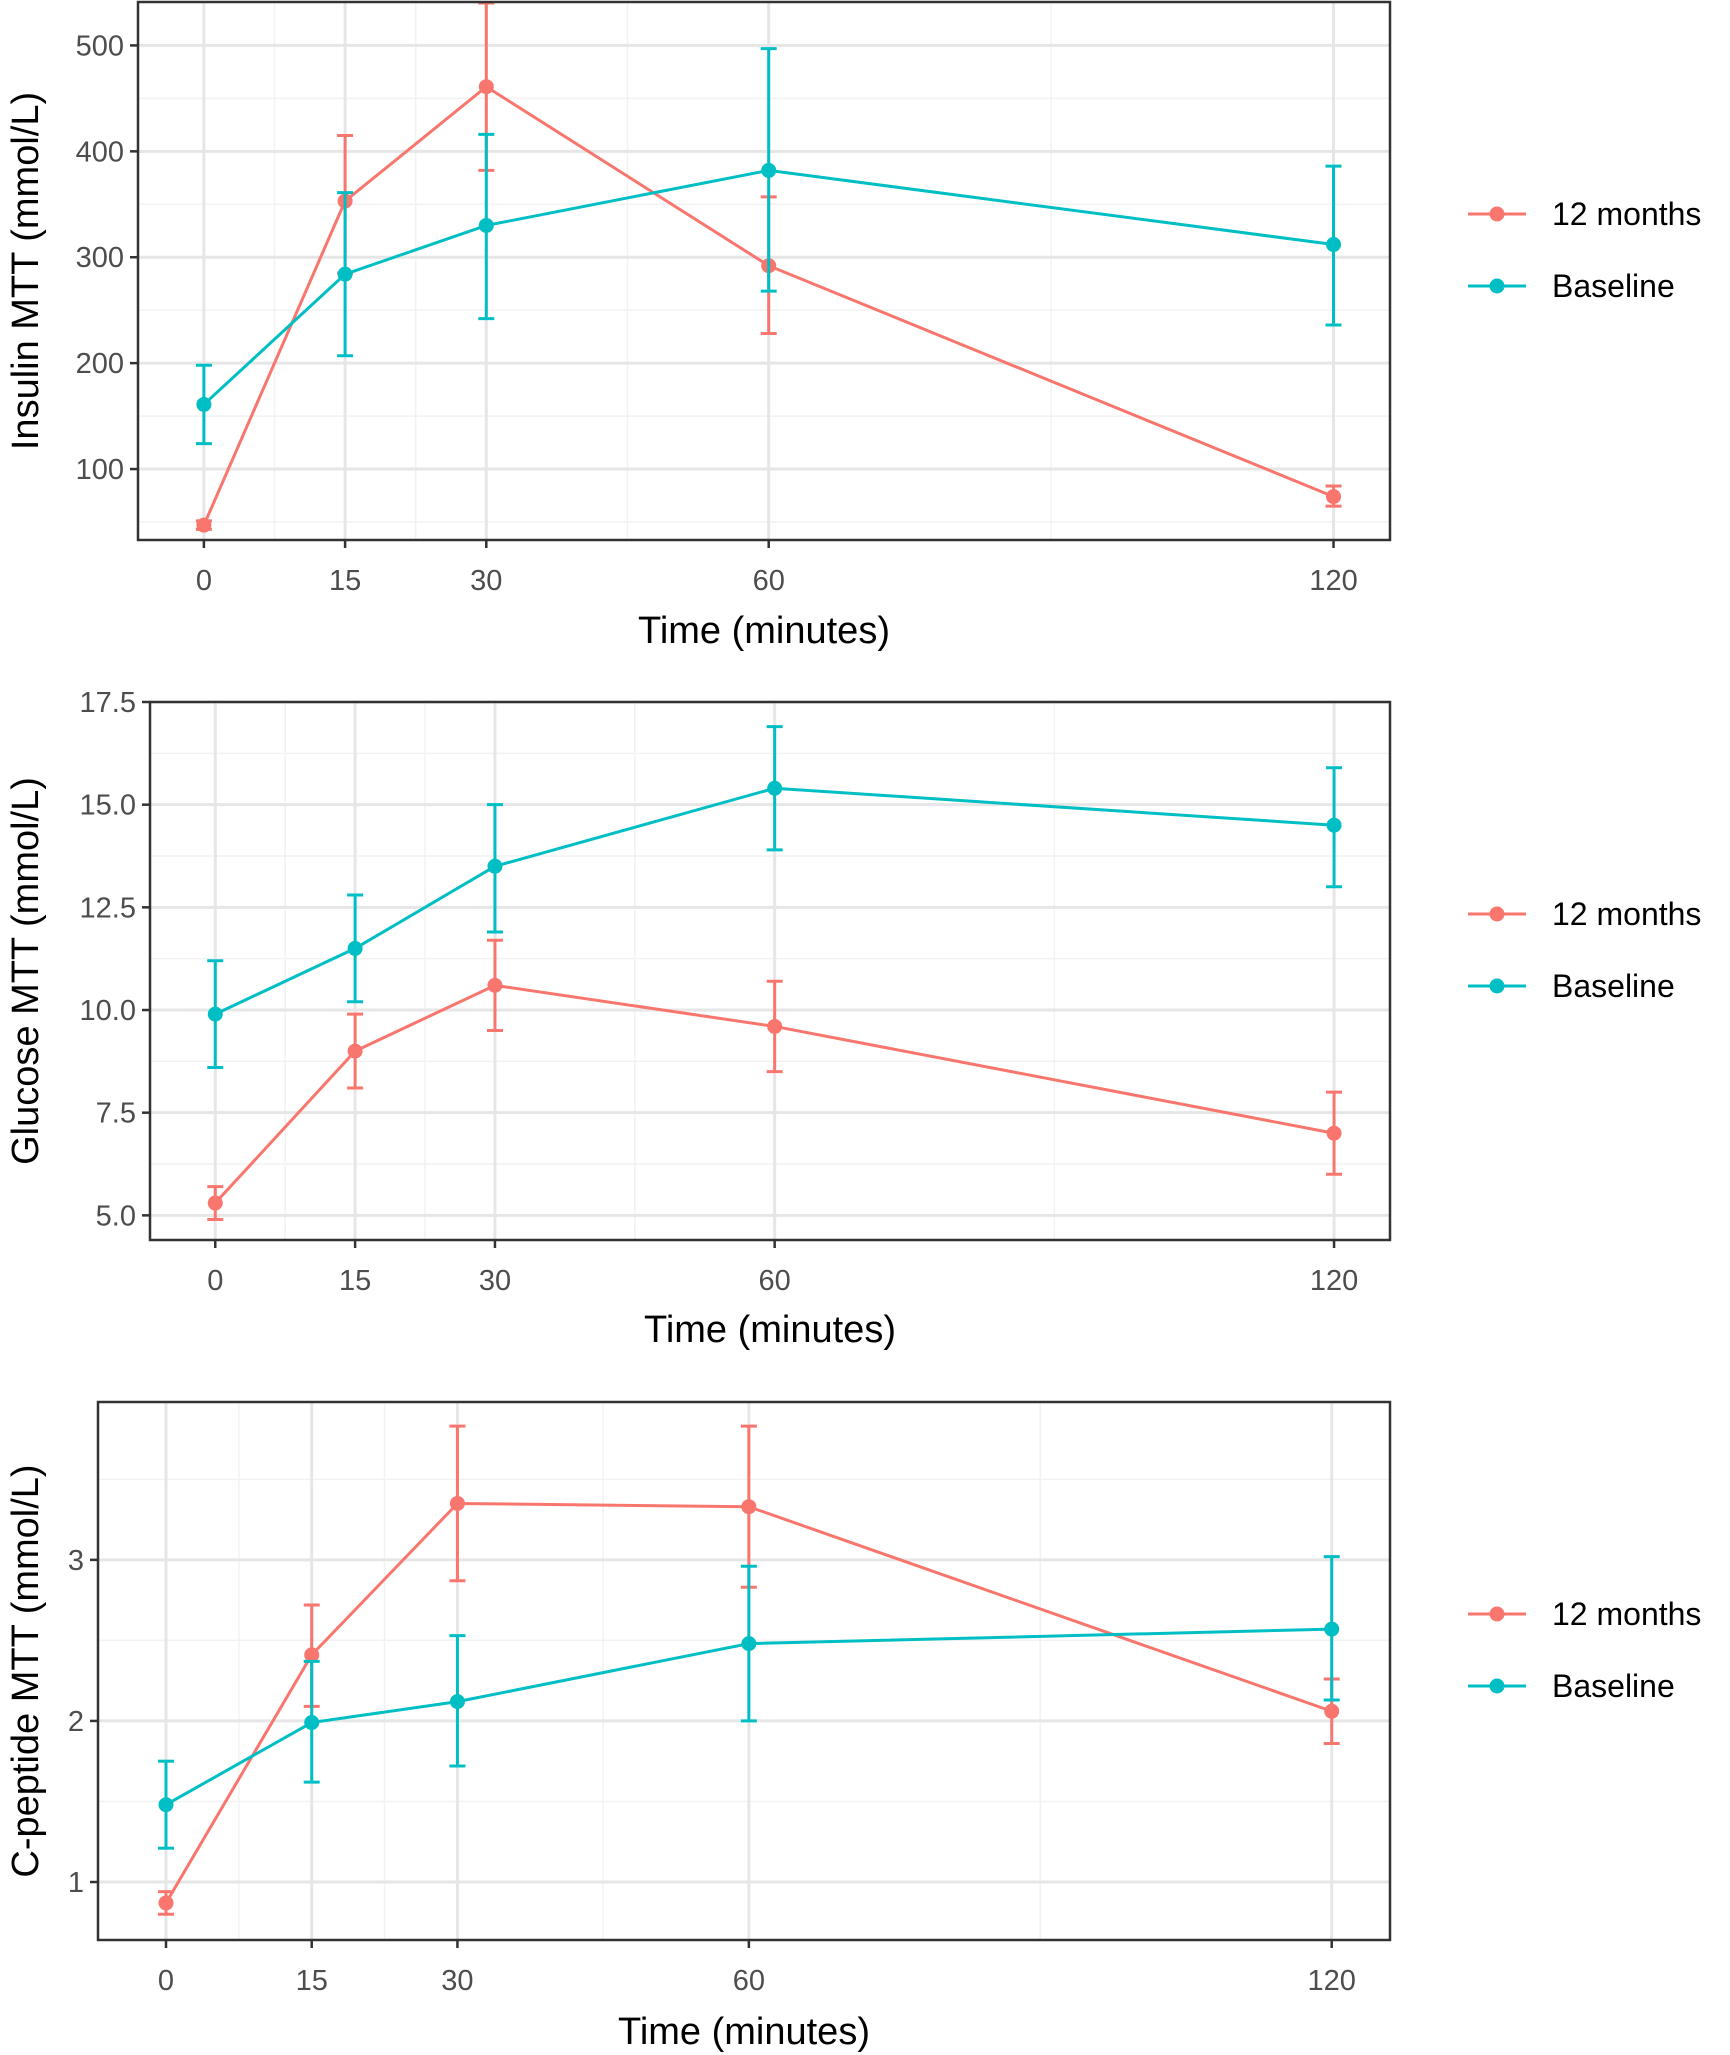  Describe the element at coordinates (775, 1079) in the screenshot. I see `series-12-months` at that location.